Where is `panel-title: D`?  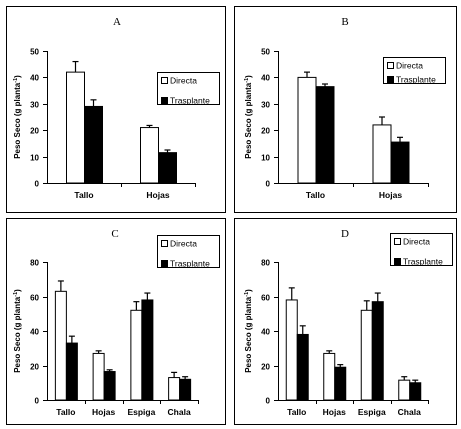
panel-title: D is located at coordinates (345, 234).